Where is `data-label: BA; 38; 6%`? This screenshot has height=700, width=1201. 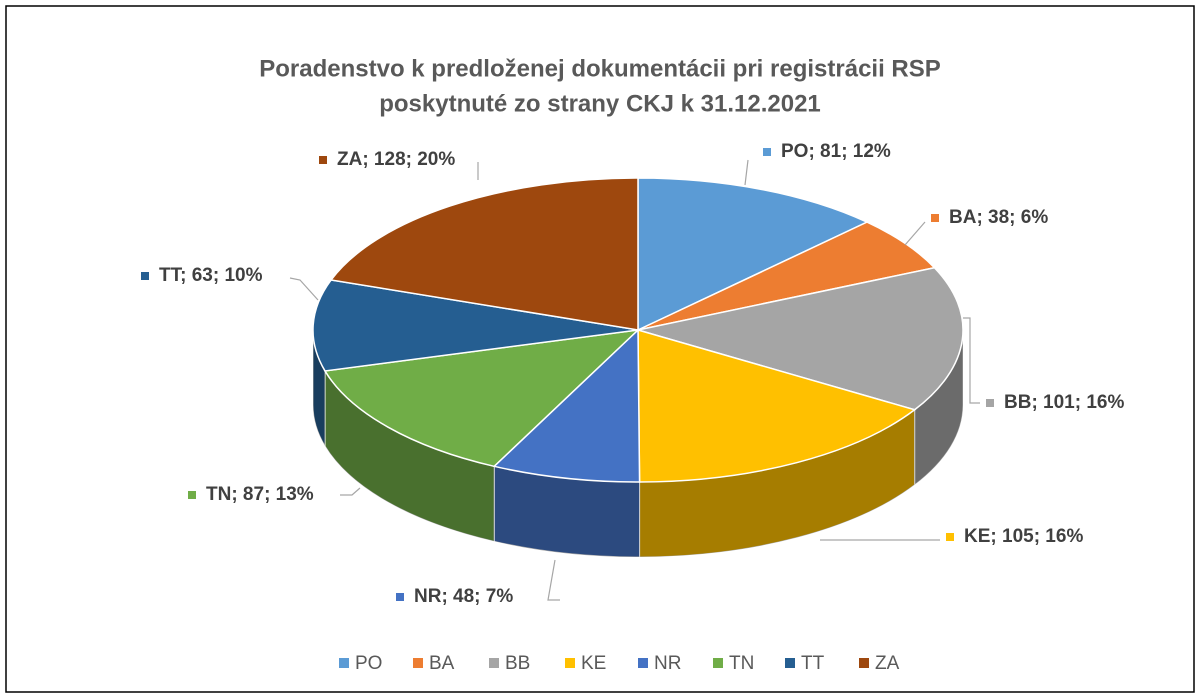
data-label: BA; 38; 6% is located at coordinates (998, 217).